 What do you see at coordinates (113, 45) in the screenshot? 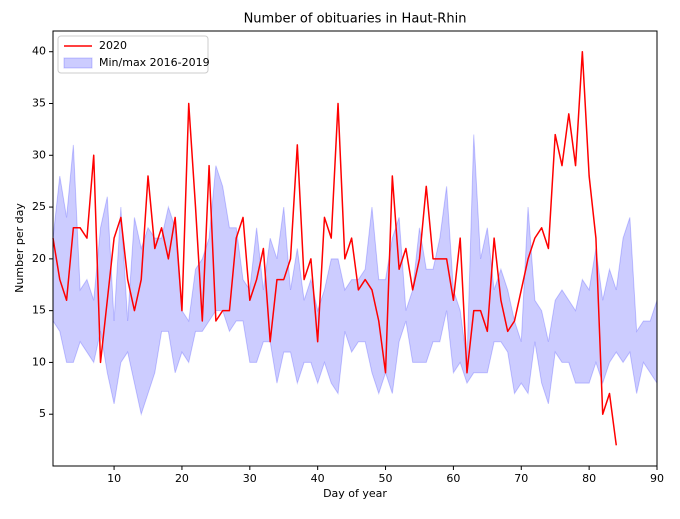
I see `legend-label: 2020` at bounding box center [113, 45].